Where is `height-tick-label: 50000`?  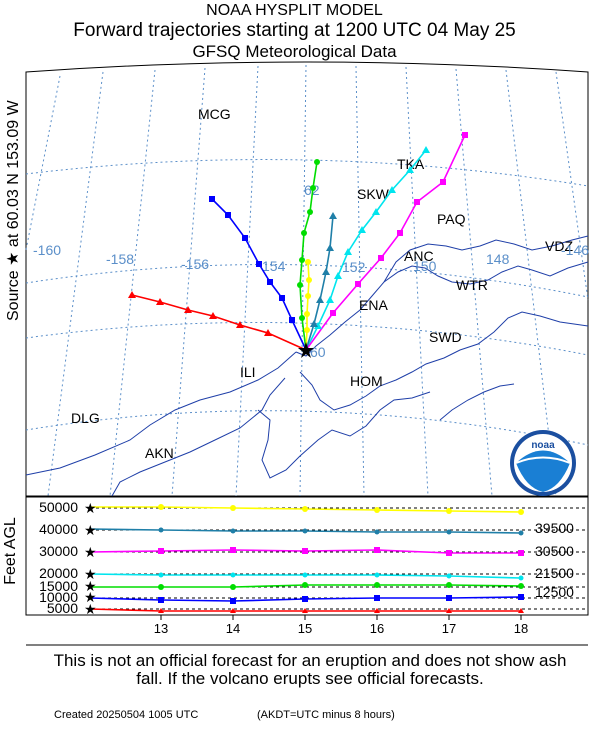 height-tick-label: 50000 is located at coordinates (58, 507).